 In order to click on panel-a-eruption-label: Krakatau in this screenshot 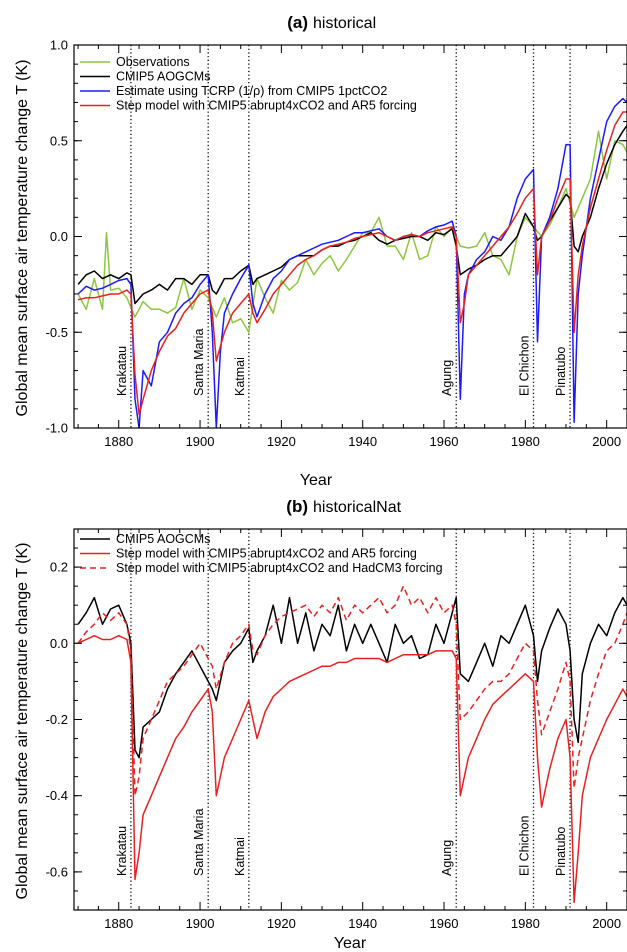, I will do `click(122, 371)`.